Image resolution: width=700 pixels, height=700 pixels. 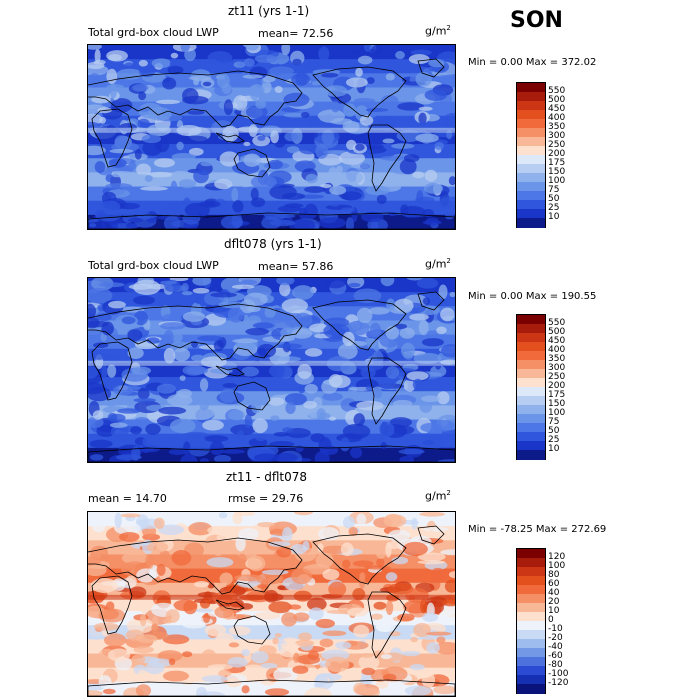 What do you see at coordinates (536, 20) in the screenshot?
I see `season-label: SON` at bounding box center [536, 20].